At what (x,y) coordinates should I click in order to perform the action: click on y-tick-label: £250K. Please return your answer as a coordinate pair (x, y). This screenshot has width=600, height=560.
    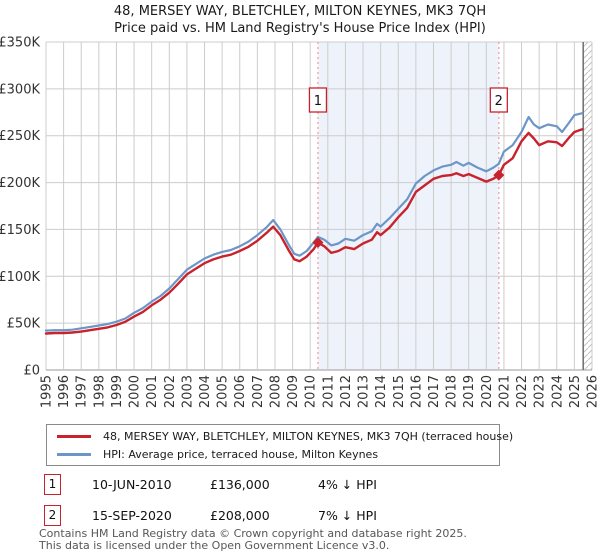
    Looking at the image, I should click on (20, 136).